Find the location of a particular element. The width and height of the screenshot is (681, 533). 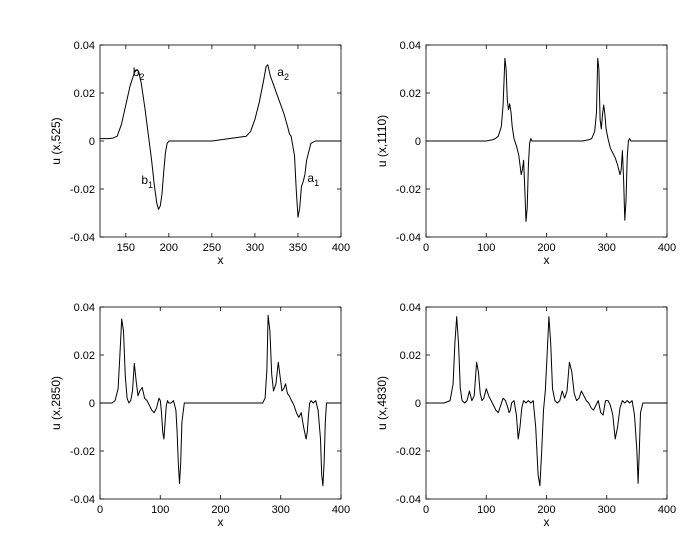

curve-annotation: a2 is located at coordinates (283, 73).